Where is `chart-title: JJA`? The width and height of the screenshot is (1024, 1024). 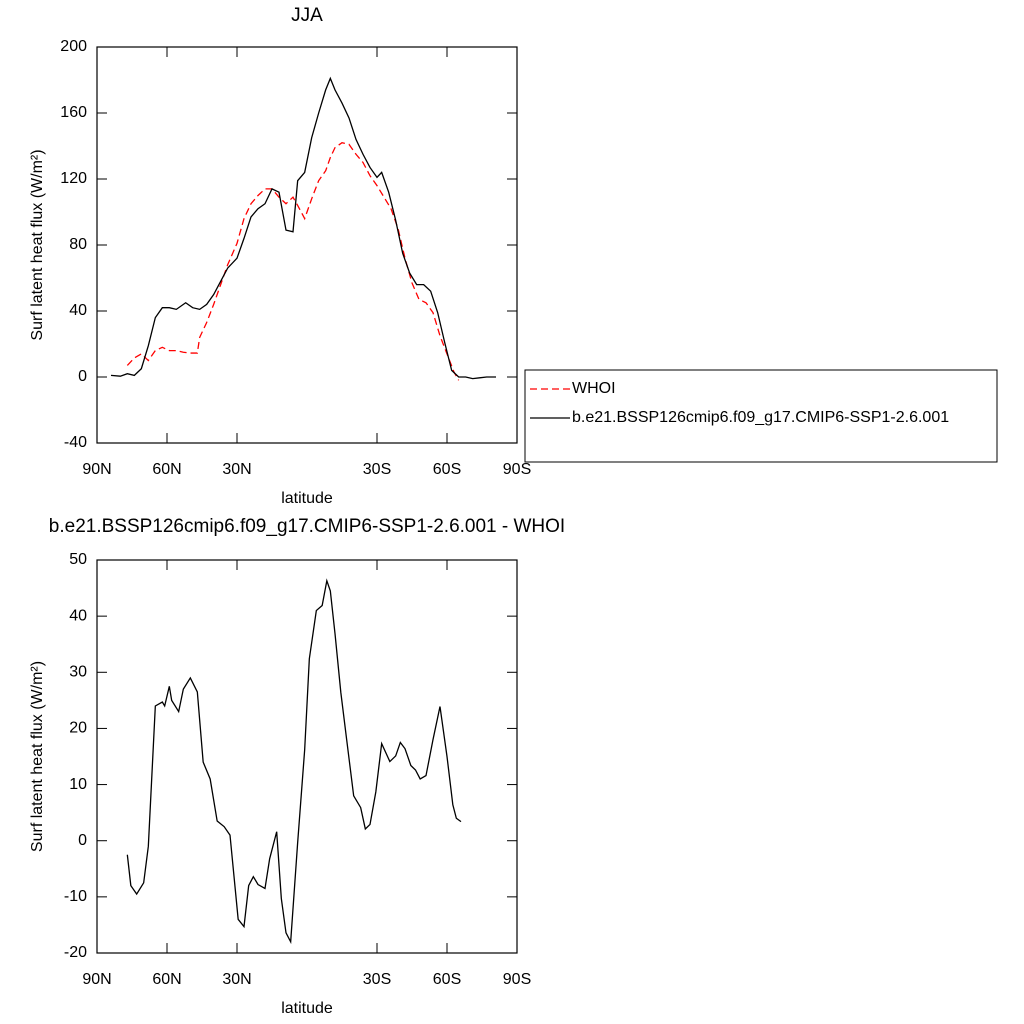 chart-title: JJA is located at coordinates (307, 15).